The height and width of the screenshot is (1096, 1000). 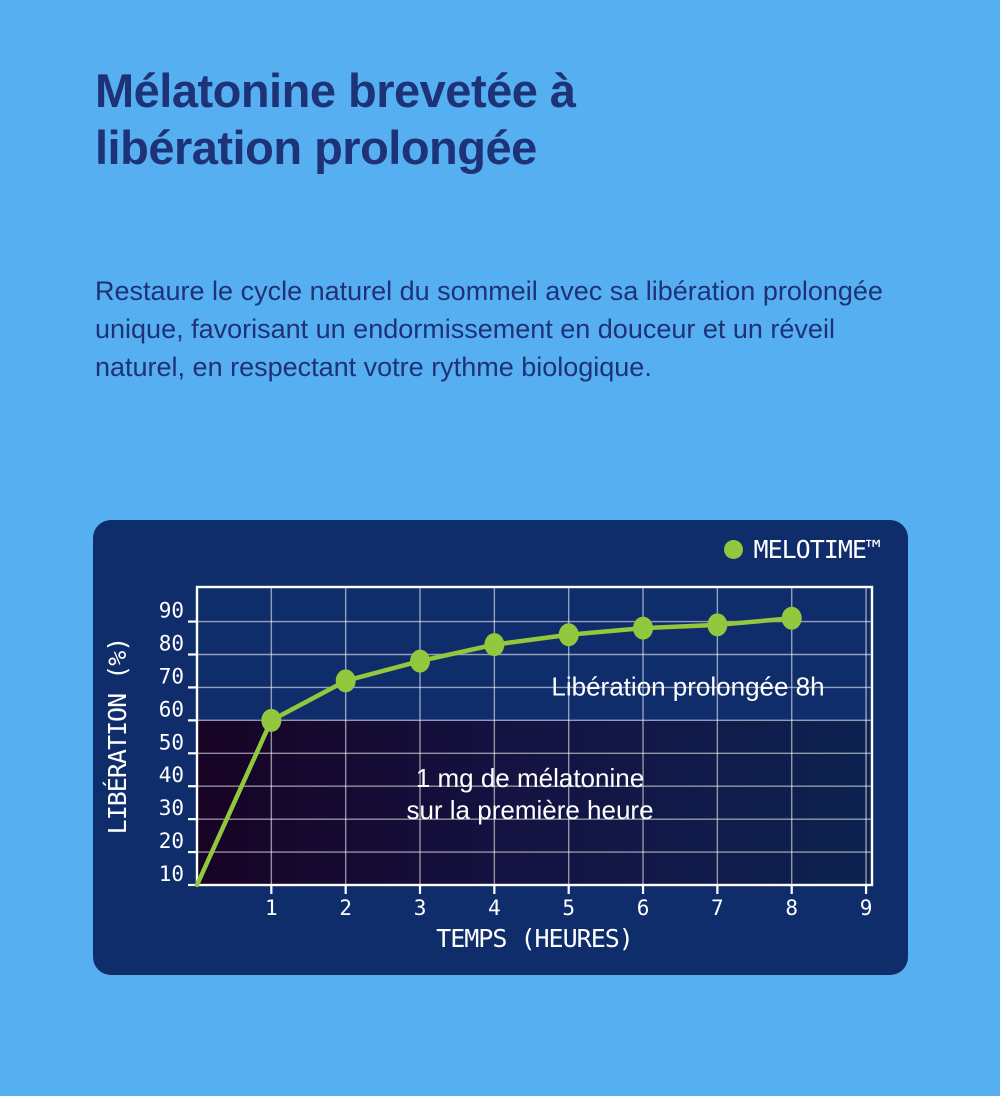 I want to click on y-axis-title: LIBÉRATION (%), so click(x=117, y=736).